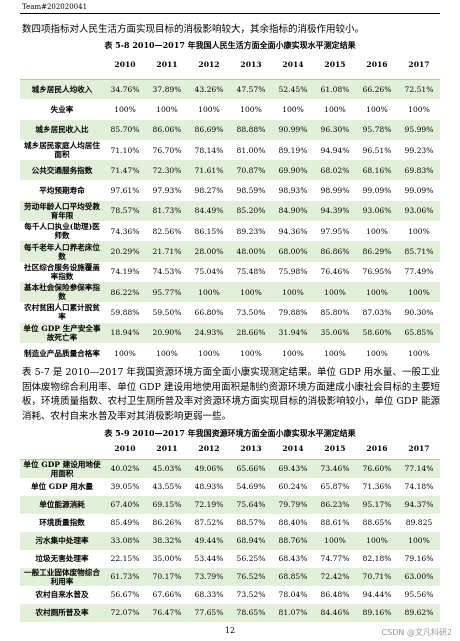 The height and width of the screenshot is (641, 460). What do you see at coordinates (419, 504) in the screenshot?
I see `cell: 94.37%` at bounding box center [419, 504].